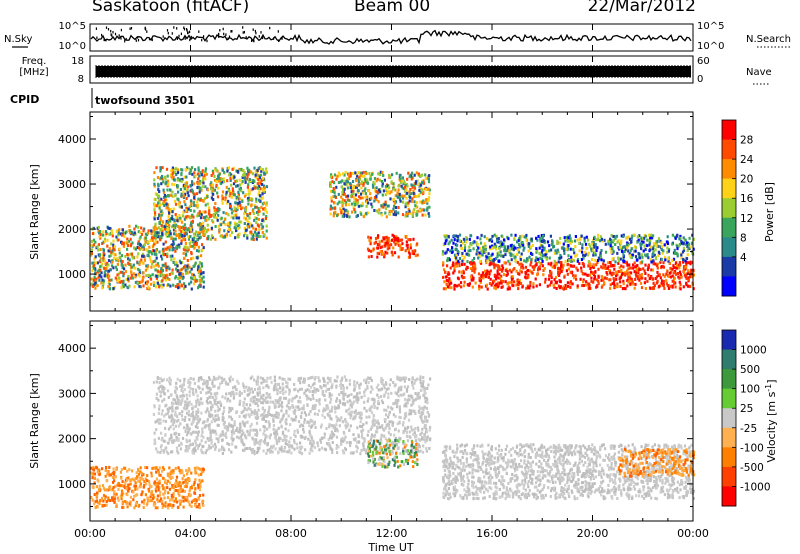 The width and height of the screenshot is (800, 554). I want to click on x-tick-label: 04:00, so click(191, 533).